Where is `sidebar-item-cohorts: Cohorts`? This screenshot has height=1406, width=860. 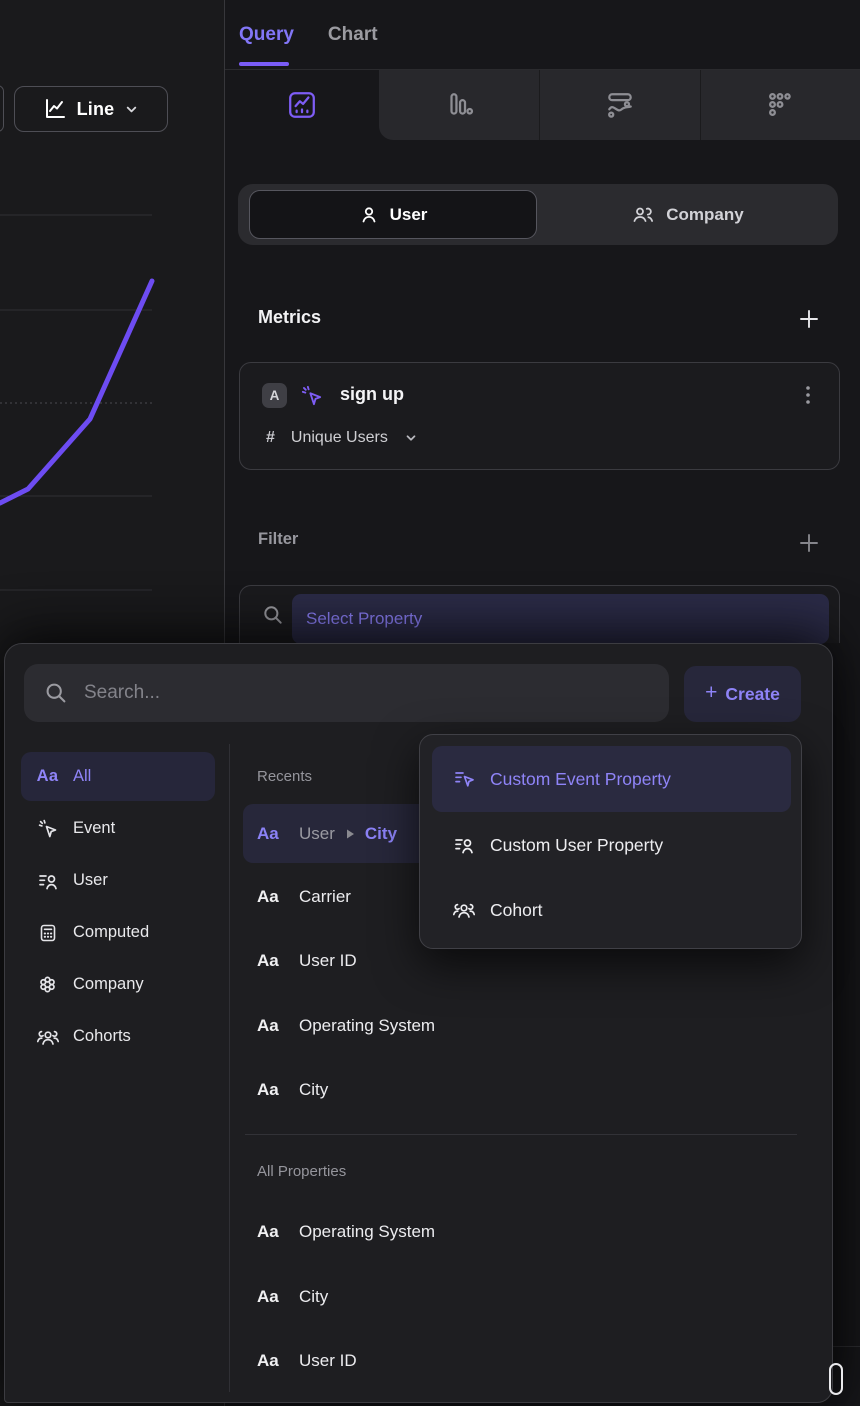 sidebar-item-cohorts: Cohorts is located at coordinates (118, 1036).